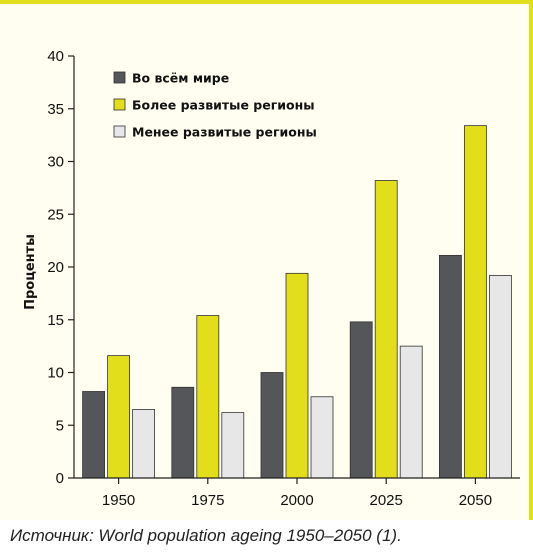 The height and width of the screenshot is (560, 533). I want to click on y-tick-label: 15, so click(55, 320).